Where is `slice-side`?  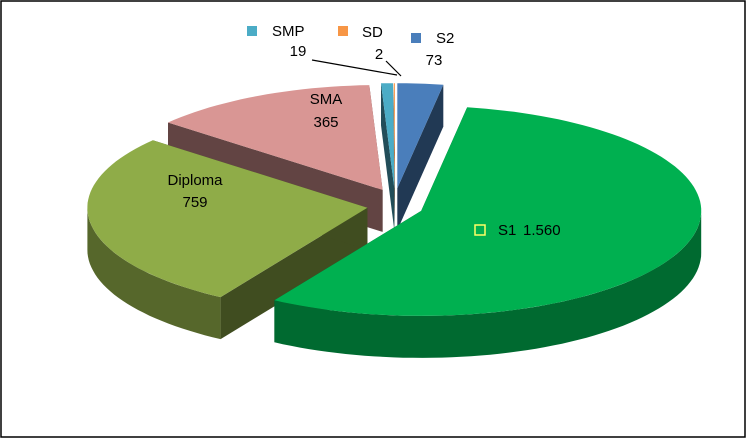 slice-side is located at coordinates (154, 273).